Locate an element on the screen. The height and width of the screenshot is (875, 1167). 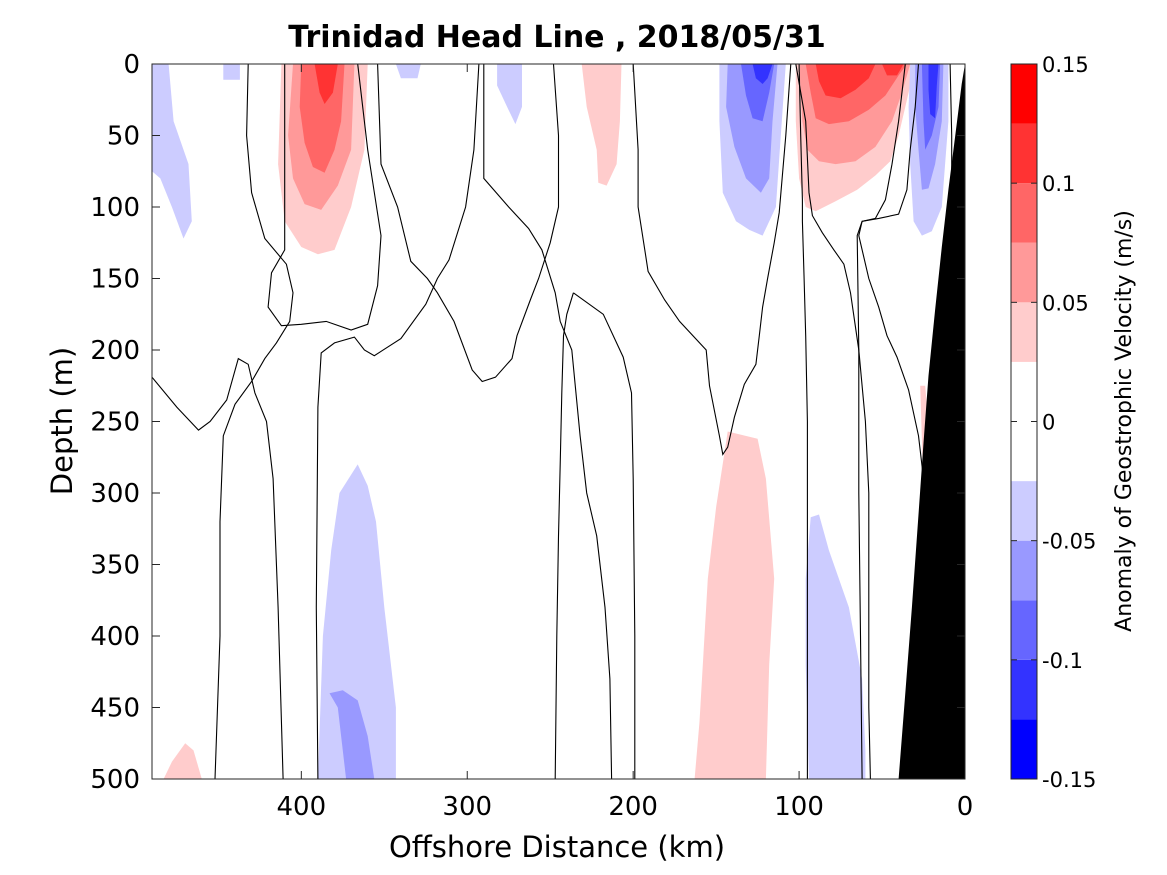
colorbar-tick-label: -0.1 is located at coordinates (1062, 661).